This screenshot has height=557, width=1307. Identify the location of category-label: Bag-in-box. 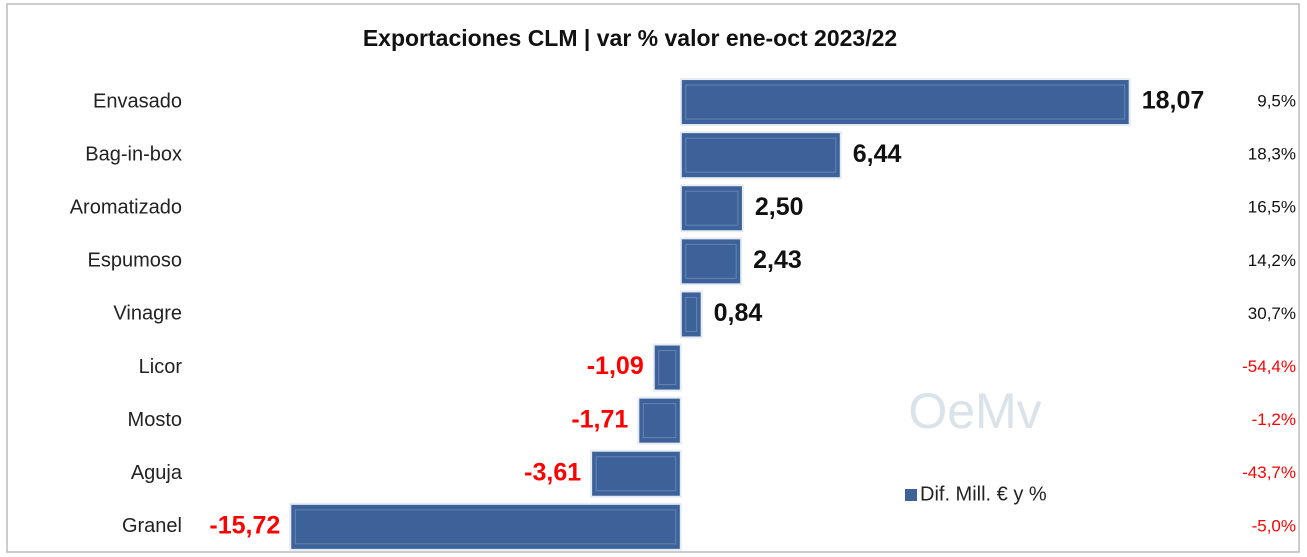
(133, 154).